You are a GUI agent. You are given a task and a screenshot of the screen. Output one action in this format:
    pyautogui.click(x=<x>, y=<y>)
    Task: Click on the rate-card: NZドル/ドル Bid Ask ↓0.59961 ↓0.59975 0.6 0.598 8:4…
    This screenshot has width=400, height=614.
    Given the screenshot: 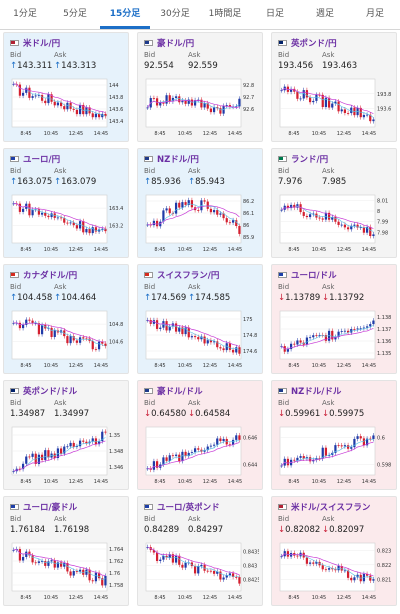 What is the action you would take?
    pyautogui.click(x=334, y=435)
    